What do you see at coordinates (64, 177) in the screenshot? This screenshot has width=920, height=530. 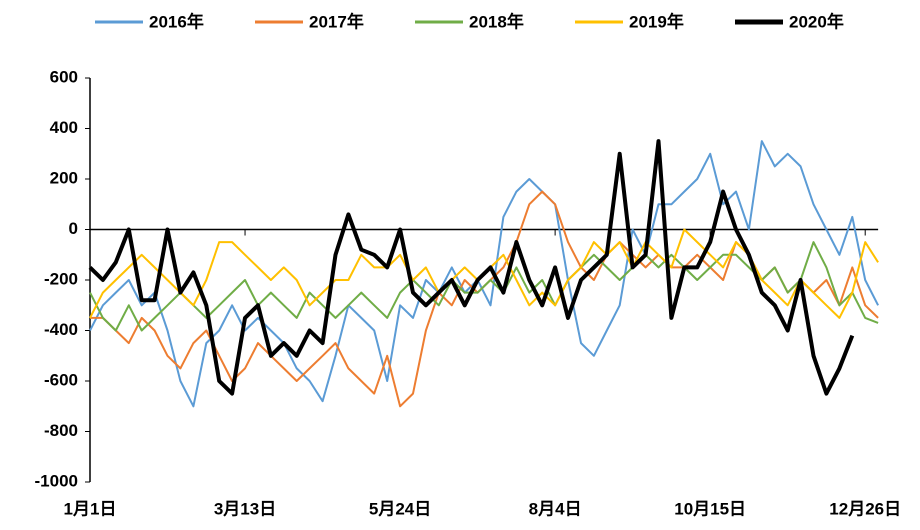 I see `y-tick-label: 200` at bounding box center [64, 177].